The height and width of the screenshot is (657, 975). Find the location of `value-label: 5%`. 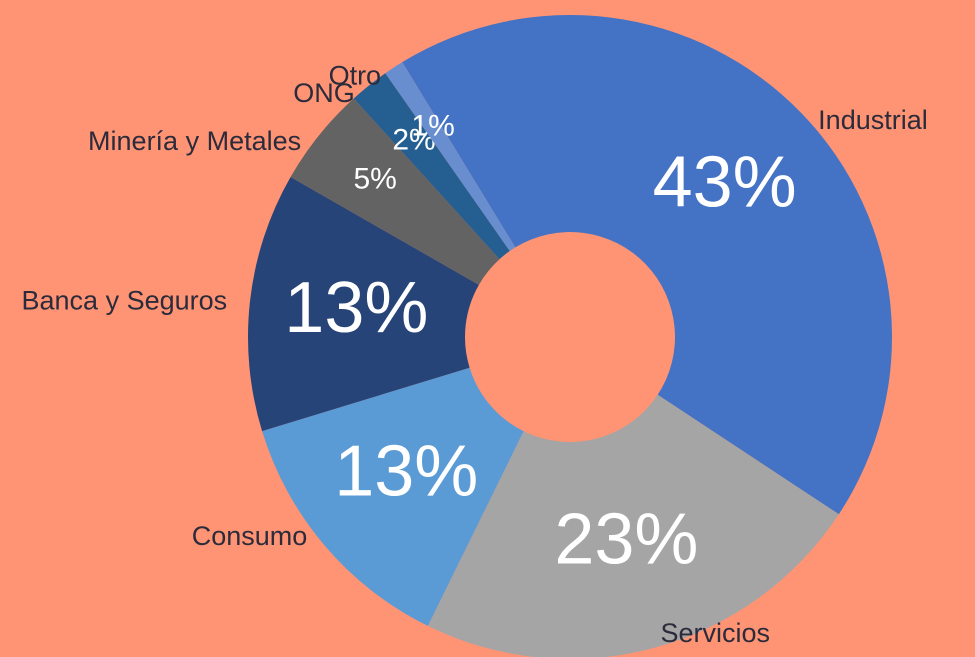

value-label: 5% is located at coordinates (374, 178).